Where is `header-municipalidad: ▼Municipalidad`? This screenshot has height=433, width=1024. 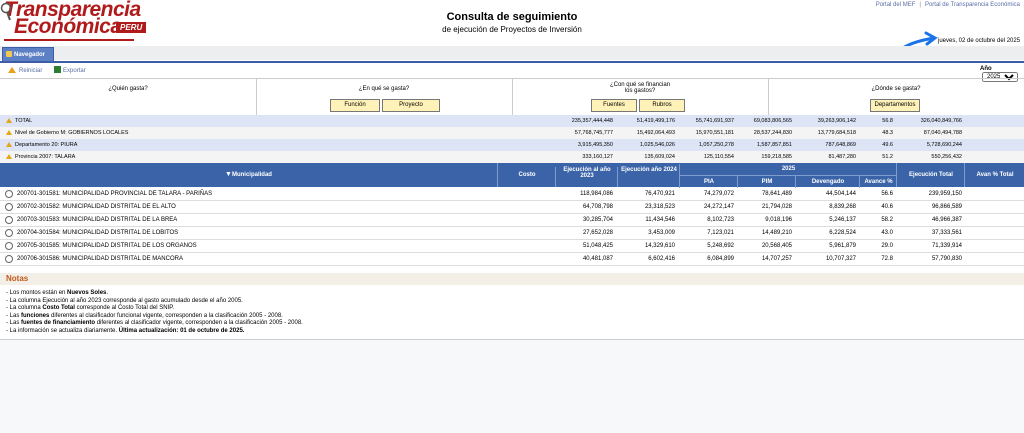 header-municipalidad: ▼Municipalidad is located at coordinates (248, 174).